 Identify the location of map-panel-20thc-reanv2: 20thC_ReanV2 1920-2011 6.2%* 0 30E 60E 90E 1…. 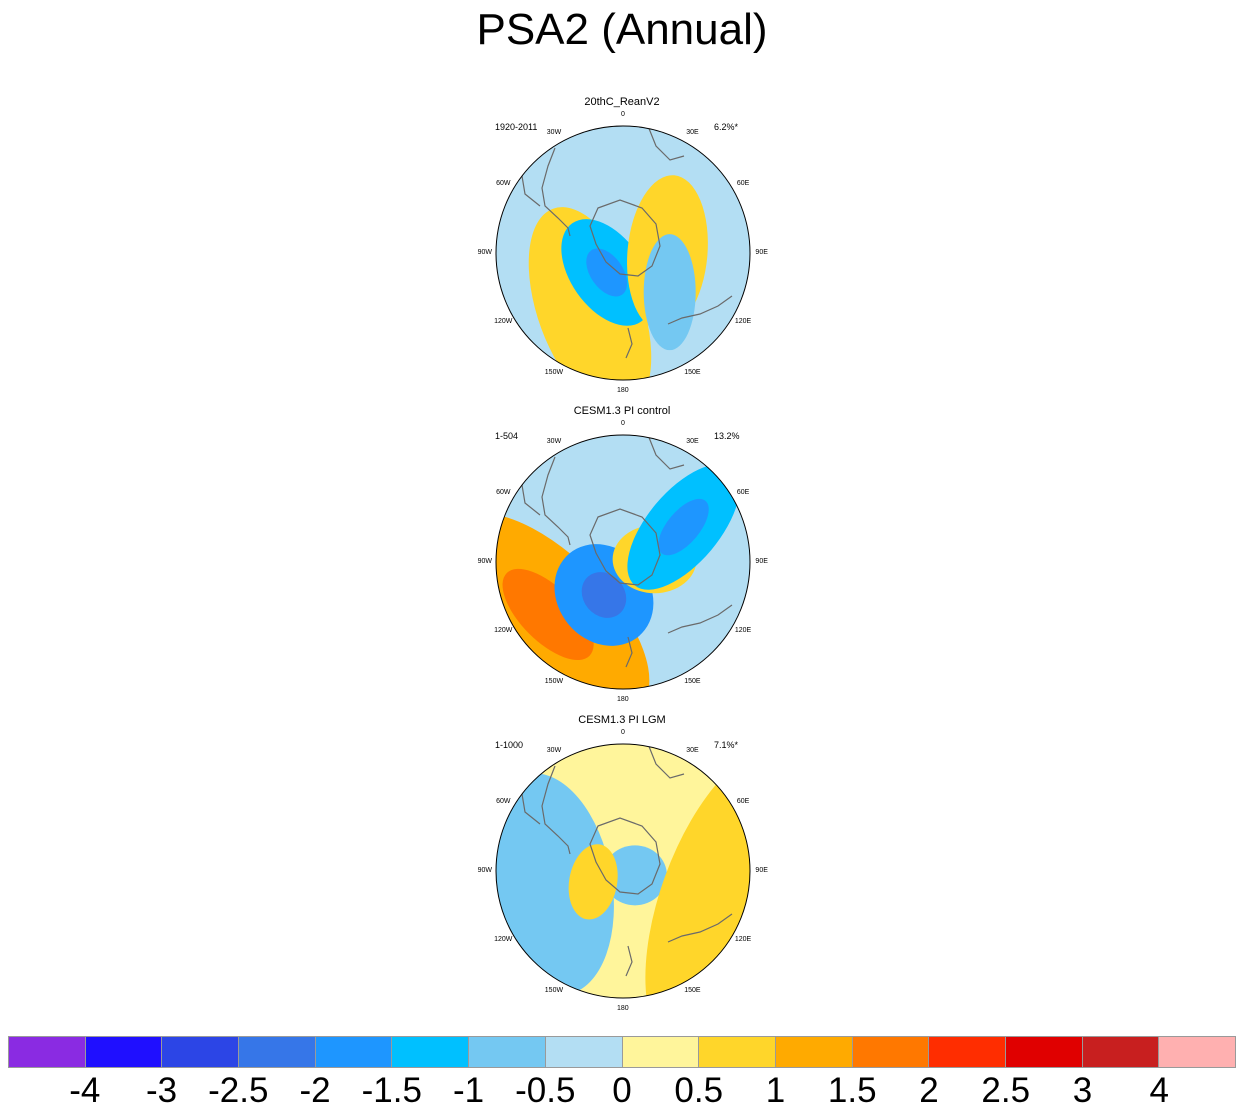
(622, 246).